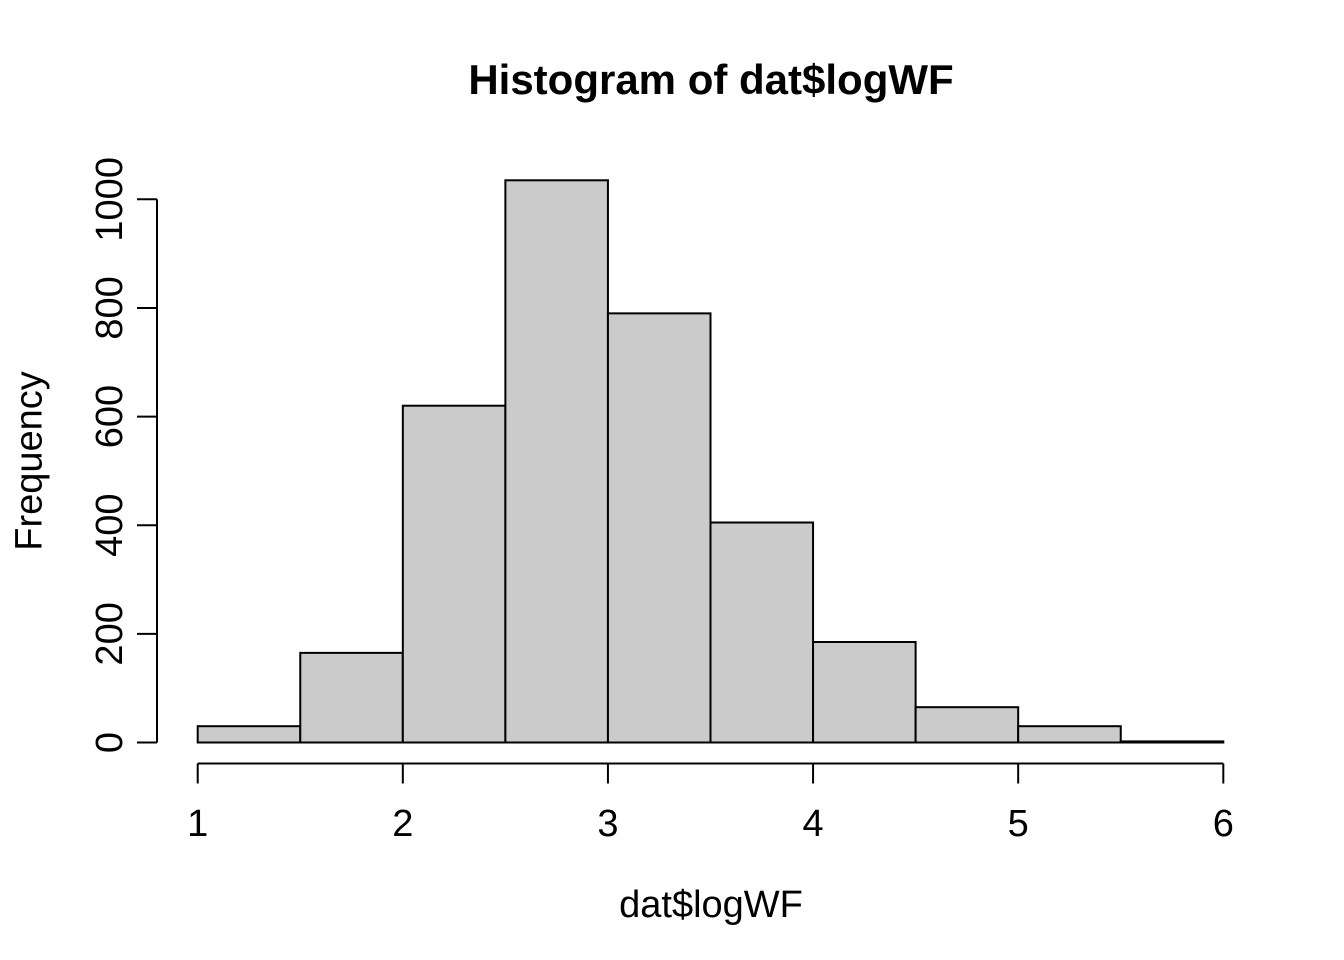 The image size is (1344, 960). What do you see at coordinates (29, 461) in the screenshot?
I see `y-axis-label: Frequency` at bounding box center [29, 461].